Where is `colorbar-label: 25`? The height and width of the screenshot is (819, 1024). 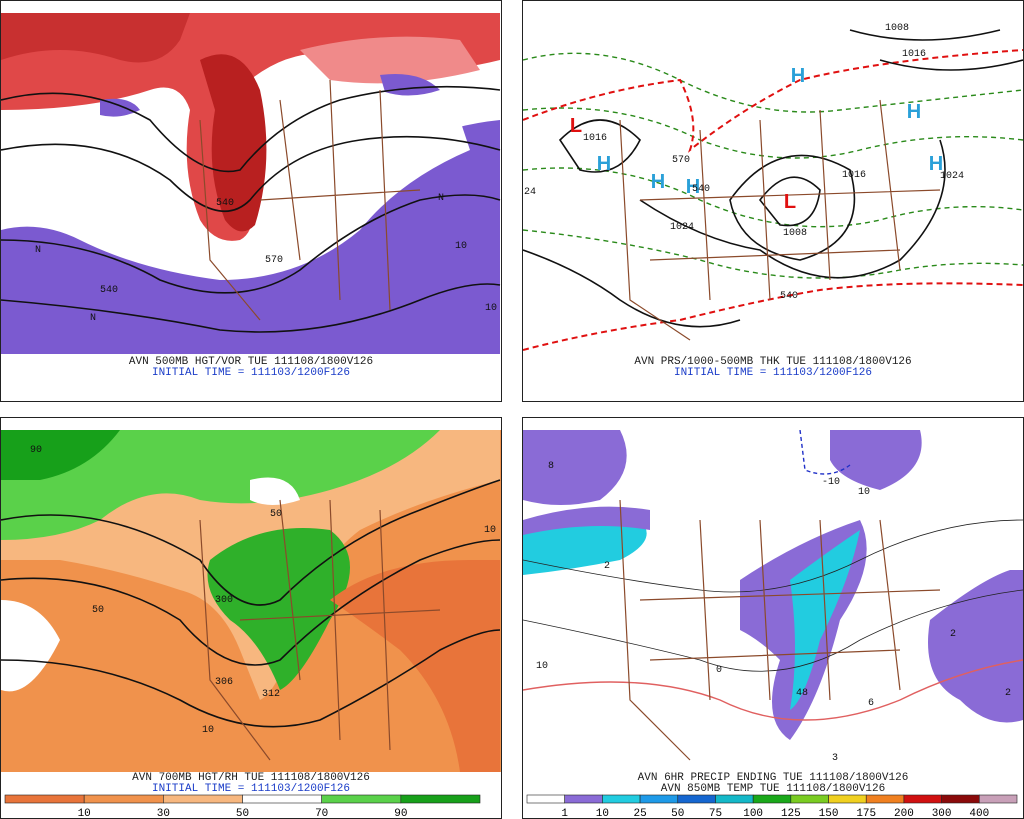 colorbar-label: 25 is located at coordinates (639, 813).